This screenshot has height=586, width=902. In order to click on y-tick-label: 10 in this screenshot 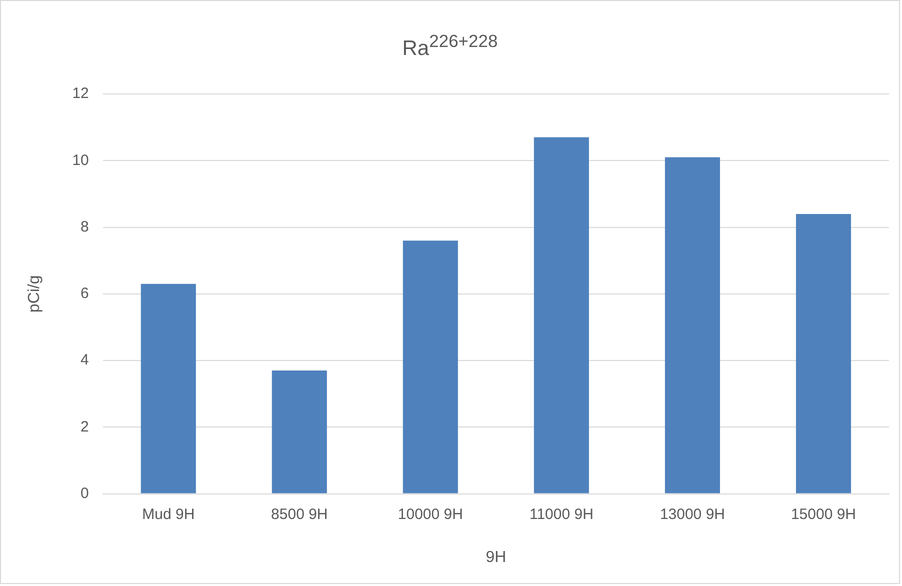, I will do `click(80, 160)`.